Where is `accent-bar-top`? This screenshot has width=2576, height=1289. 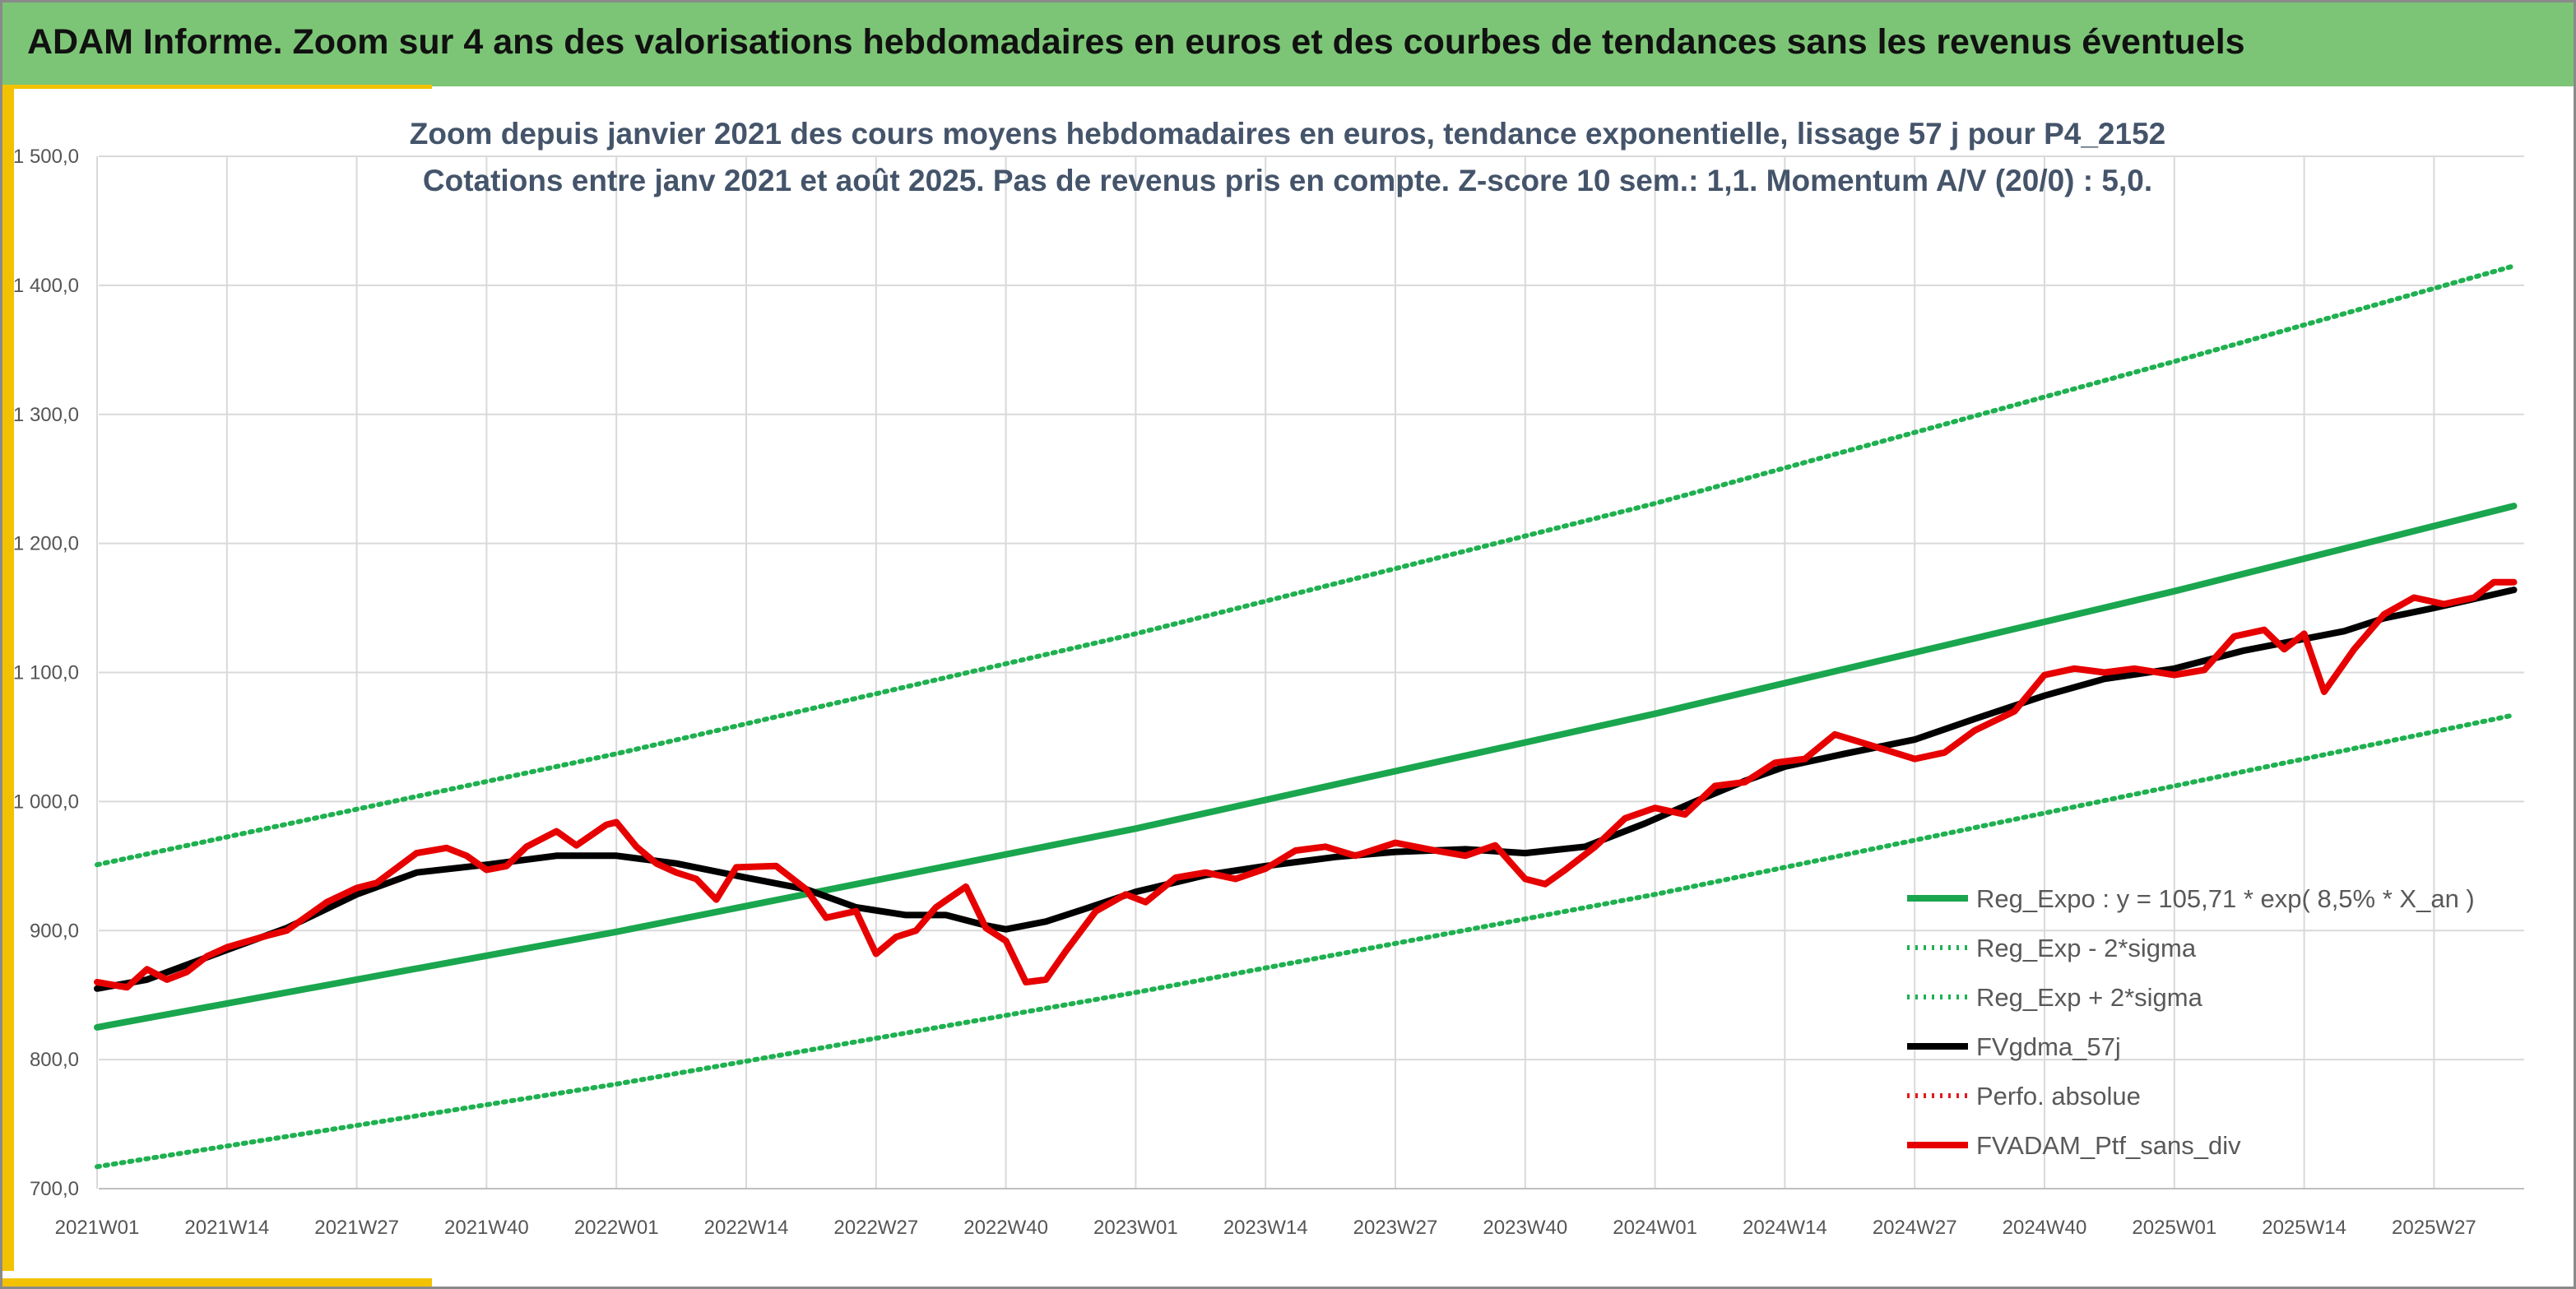
accent-bar-top is located at coordinates (217, 87).